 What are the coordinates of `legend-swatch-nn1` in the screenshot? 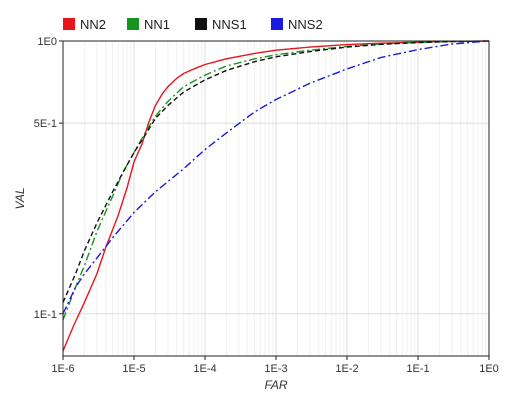 It's located at (133, 24).